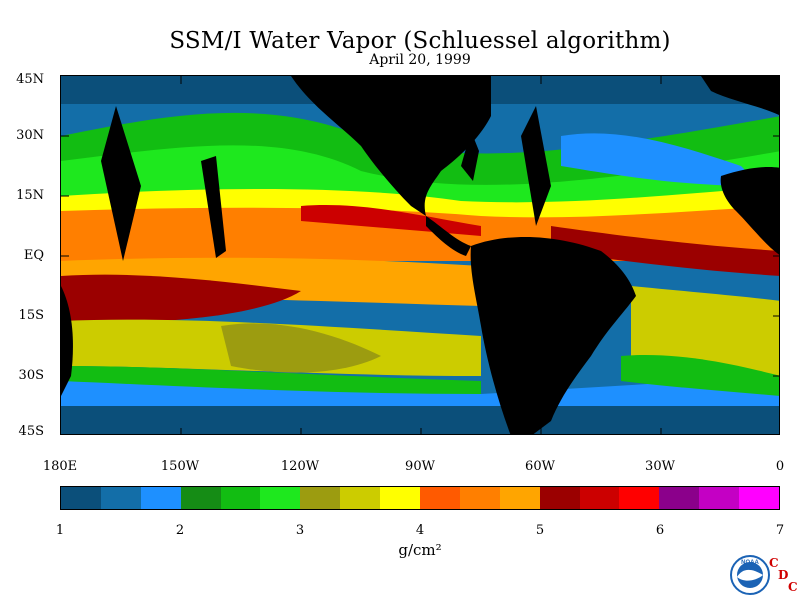  I want to click on lat-label-15s: 15S, so click(31, 315).